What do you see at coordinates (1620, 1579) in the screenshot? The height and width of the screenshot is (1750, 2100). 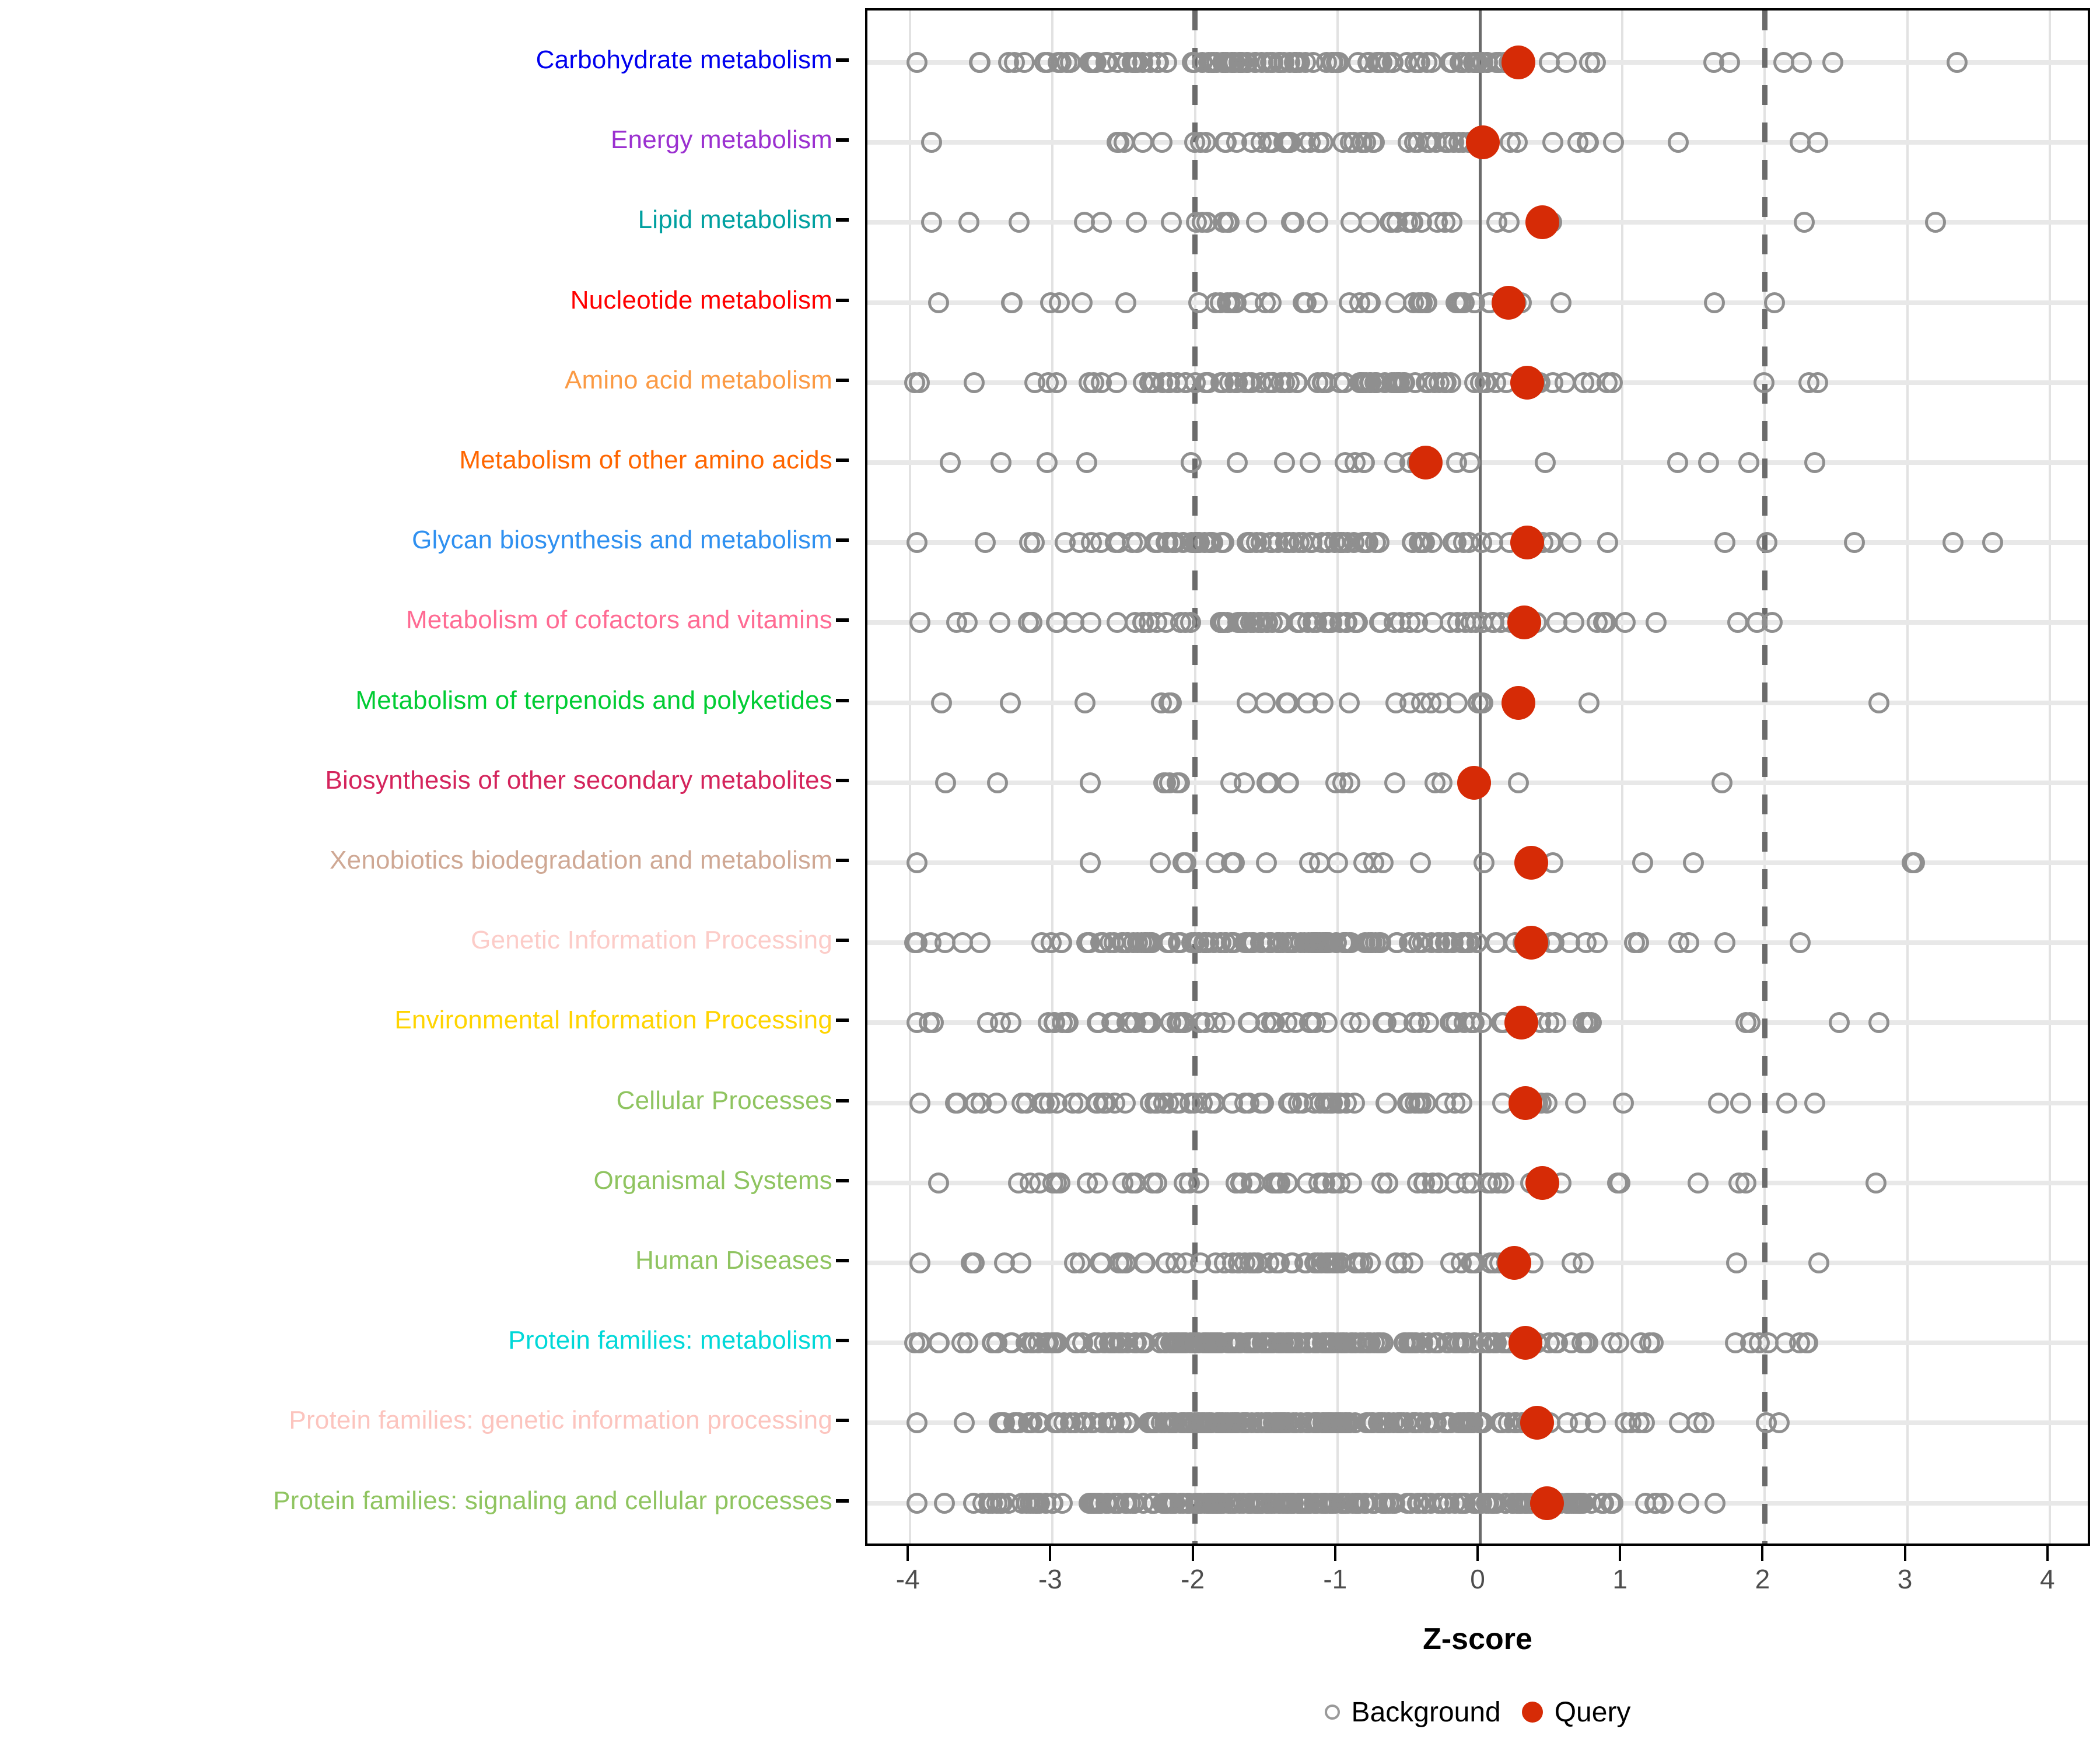 I see `x-axis-tick-label: 1` at bounding box center [1620, 1579].